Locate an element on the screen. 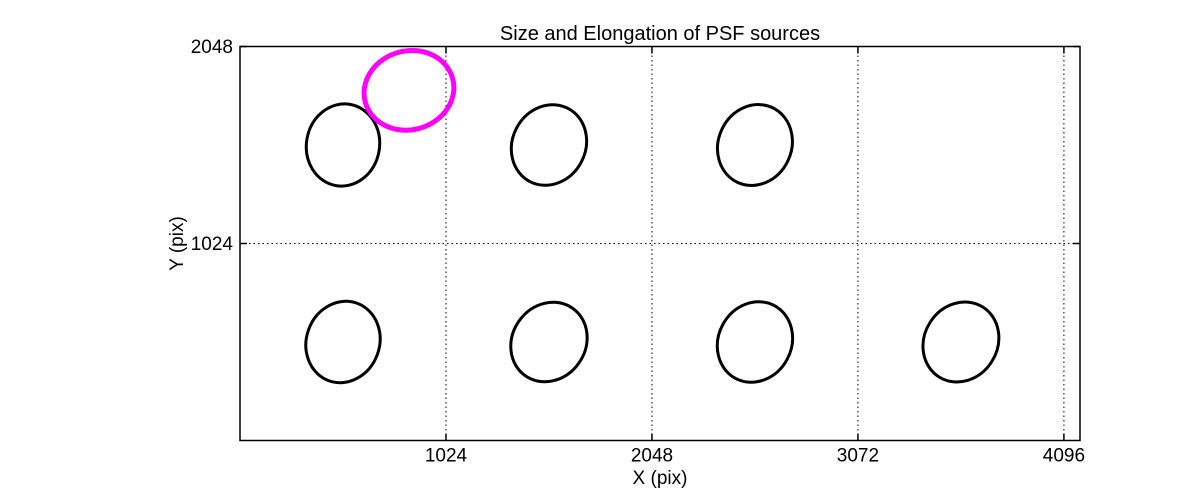 Image resolution: width=1200 pixels, height=490 pixels. x-tick-label: 1024 is located at coordinates (446, 456).